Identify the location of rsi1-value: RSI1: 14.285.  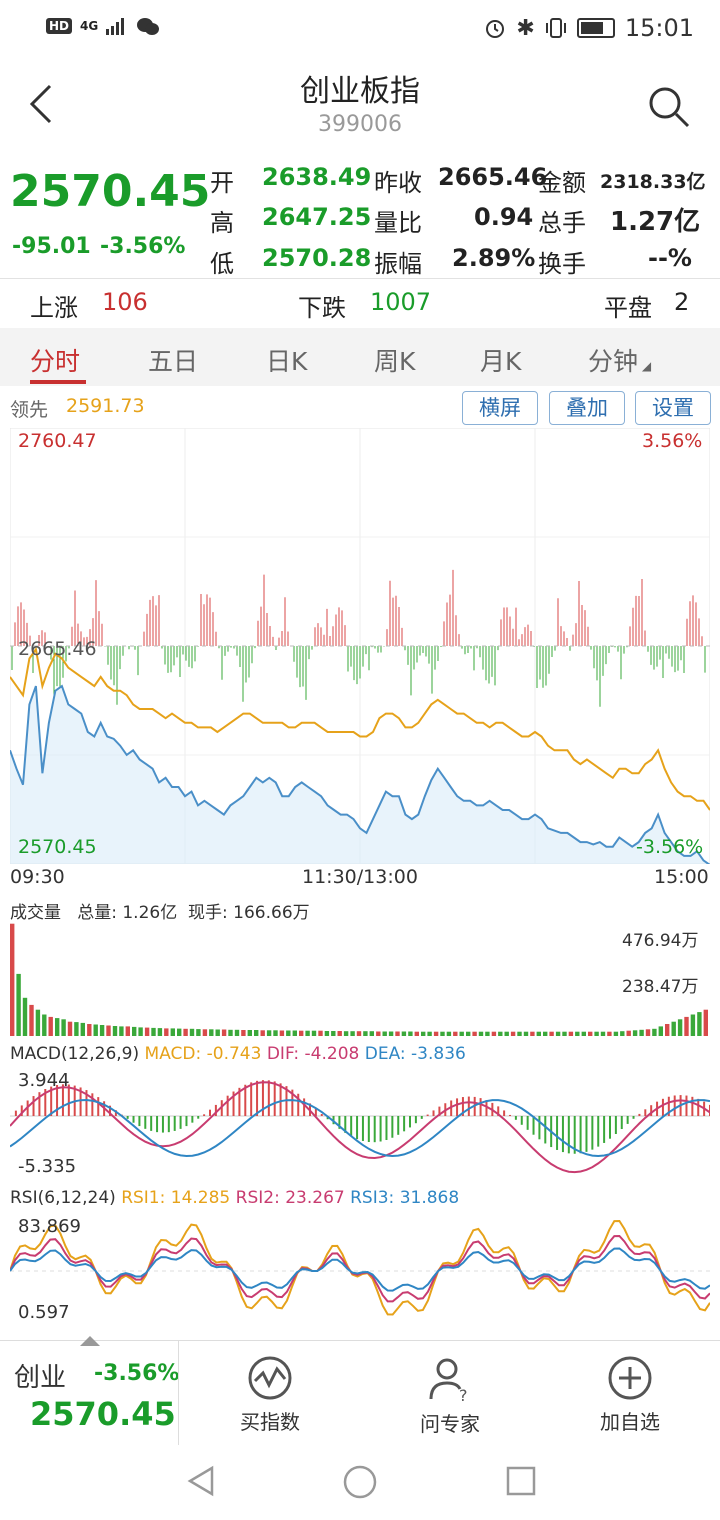
(176, 1198).